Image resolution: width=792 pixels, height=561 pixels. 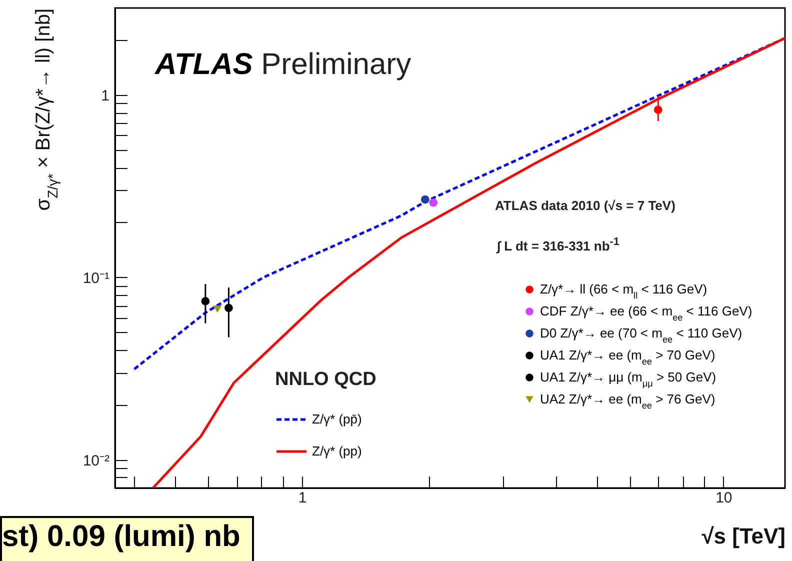 What do you see at coordinates (96, 461) in the screenshot?
I see `y-tick-label: 10⁻²` at bounding box center [96, 461].